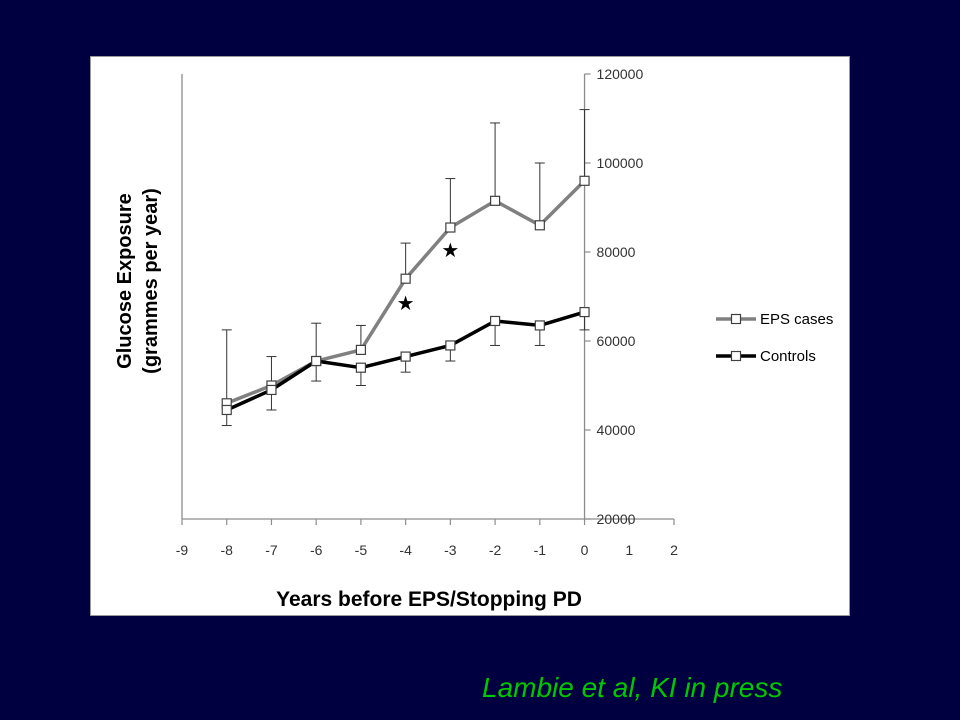 The height and width of the screenshot is (720, 960). I want to click on y-tick-label: 40000, so click(616, 430).